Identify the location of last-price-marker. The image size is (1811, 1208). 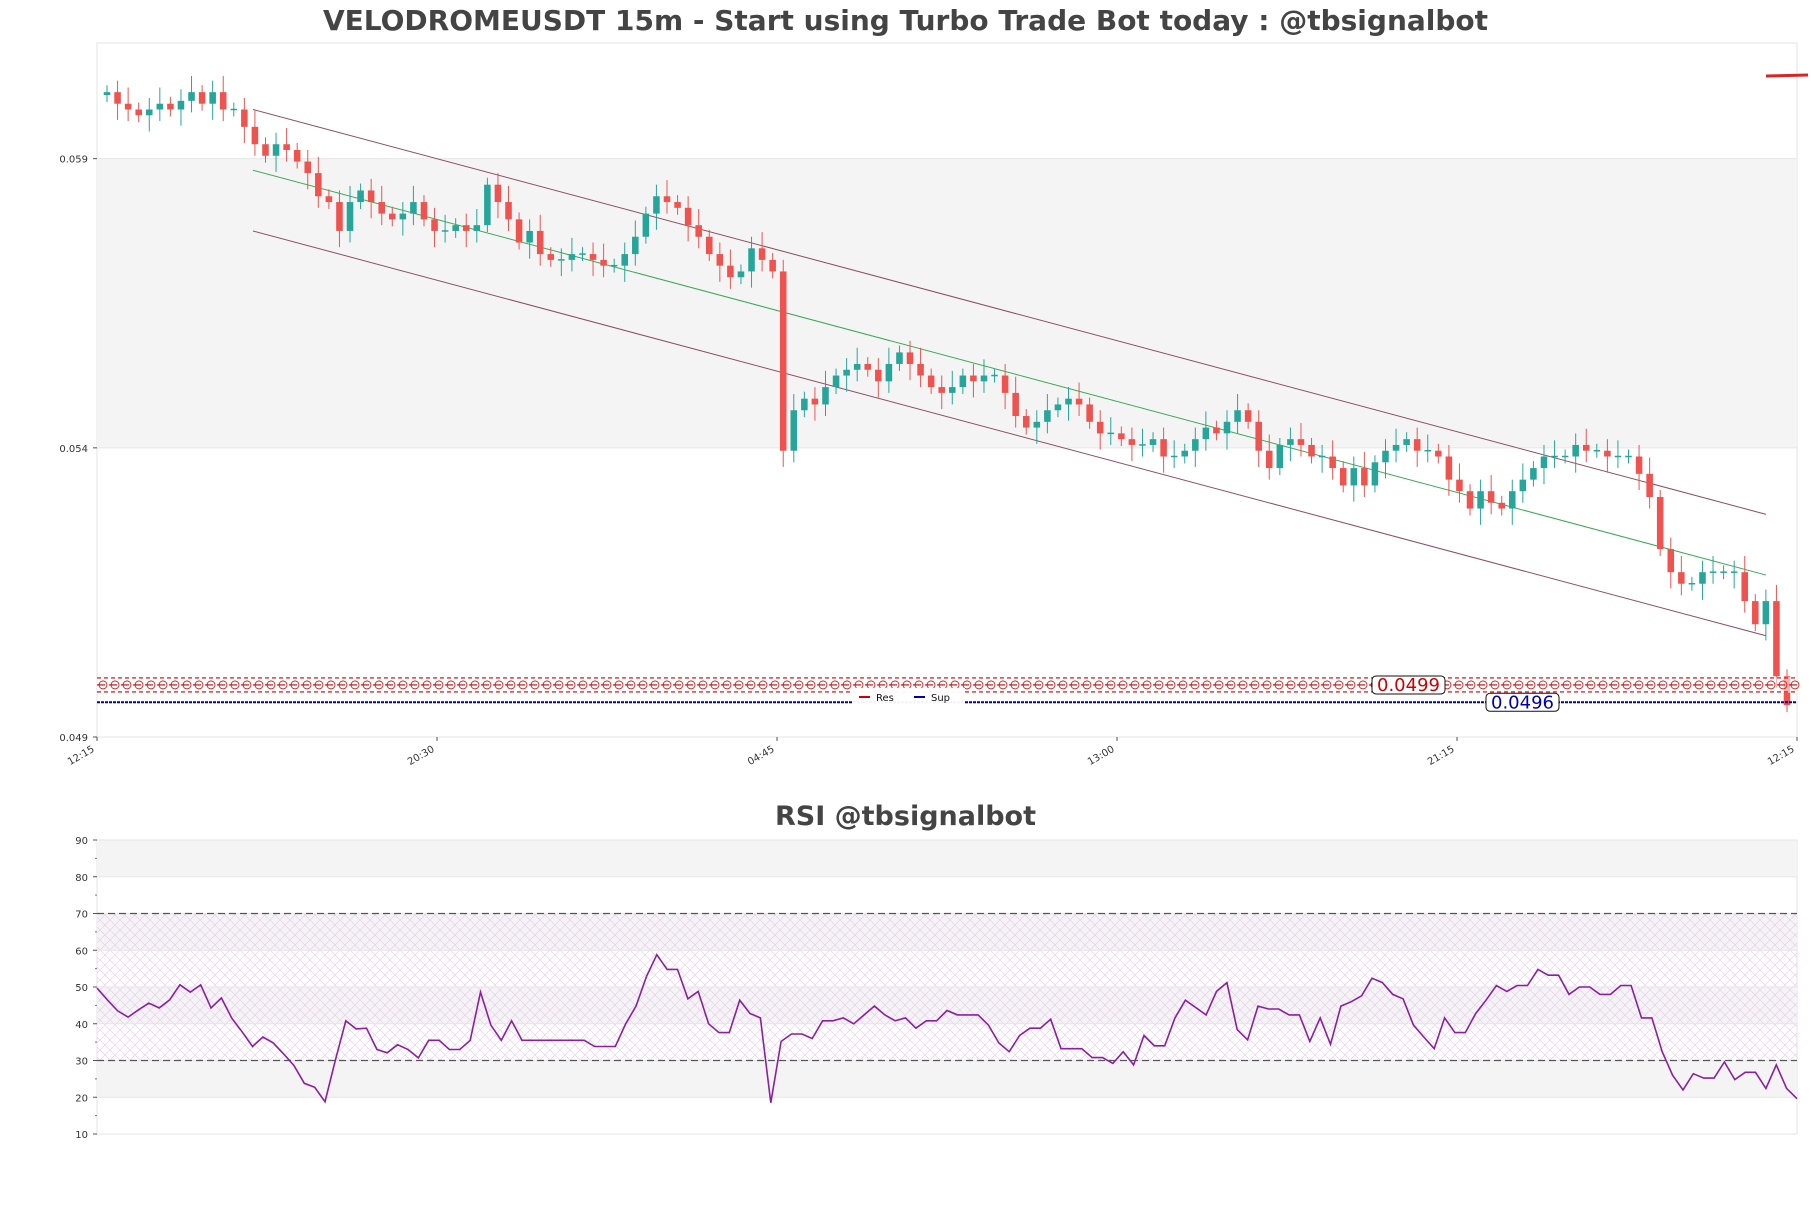
(1787, 75).